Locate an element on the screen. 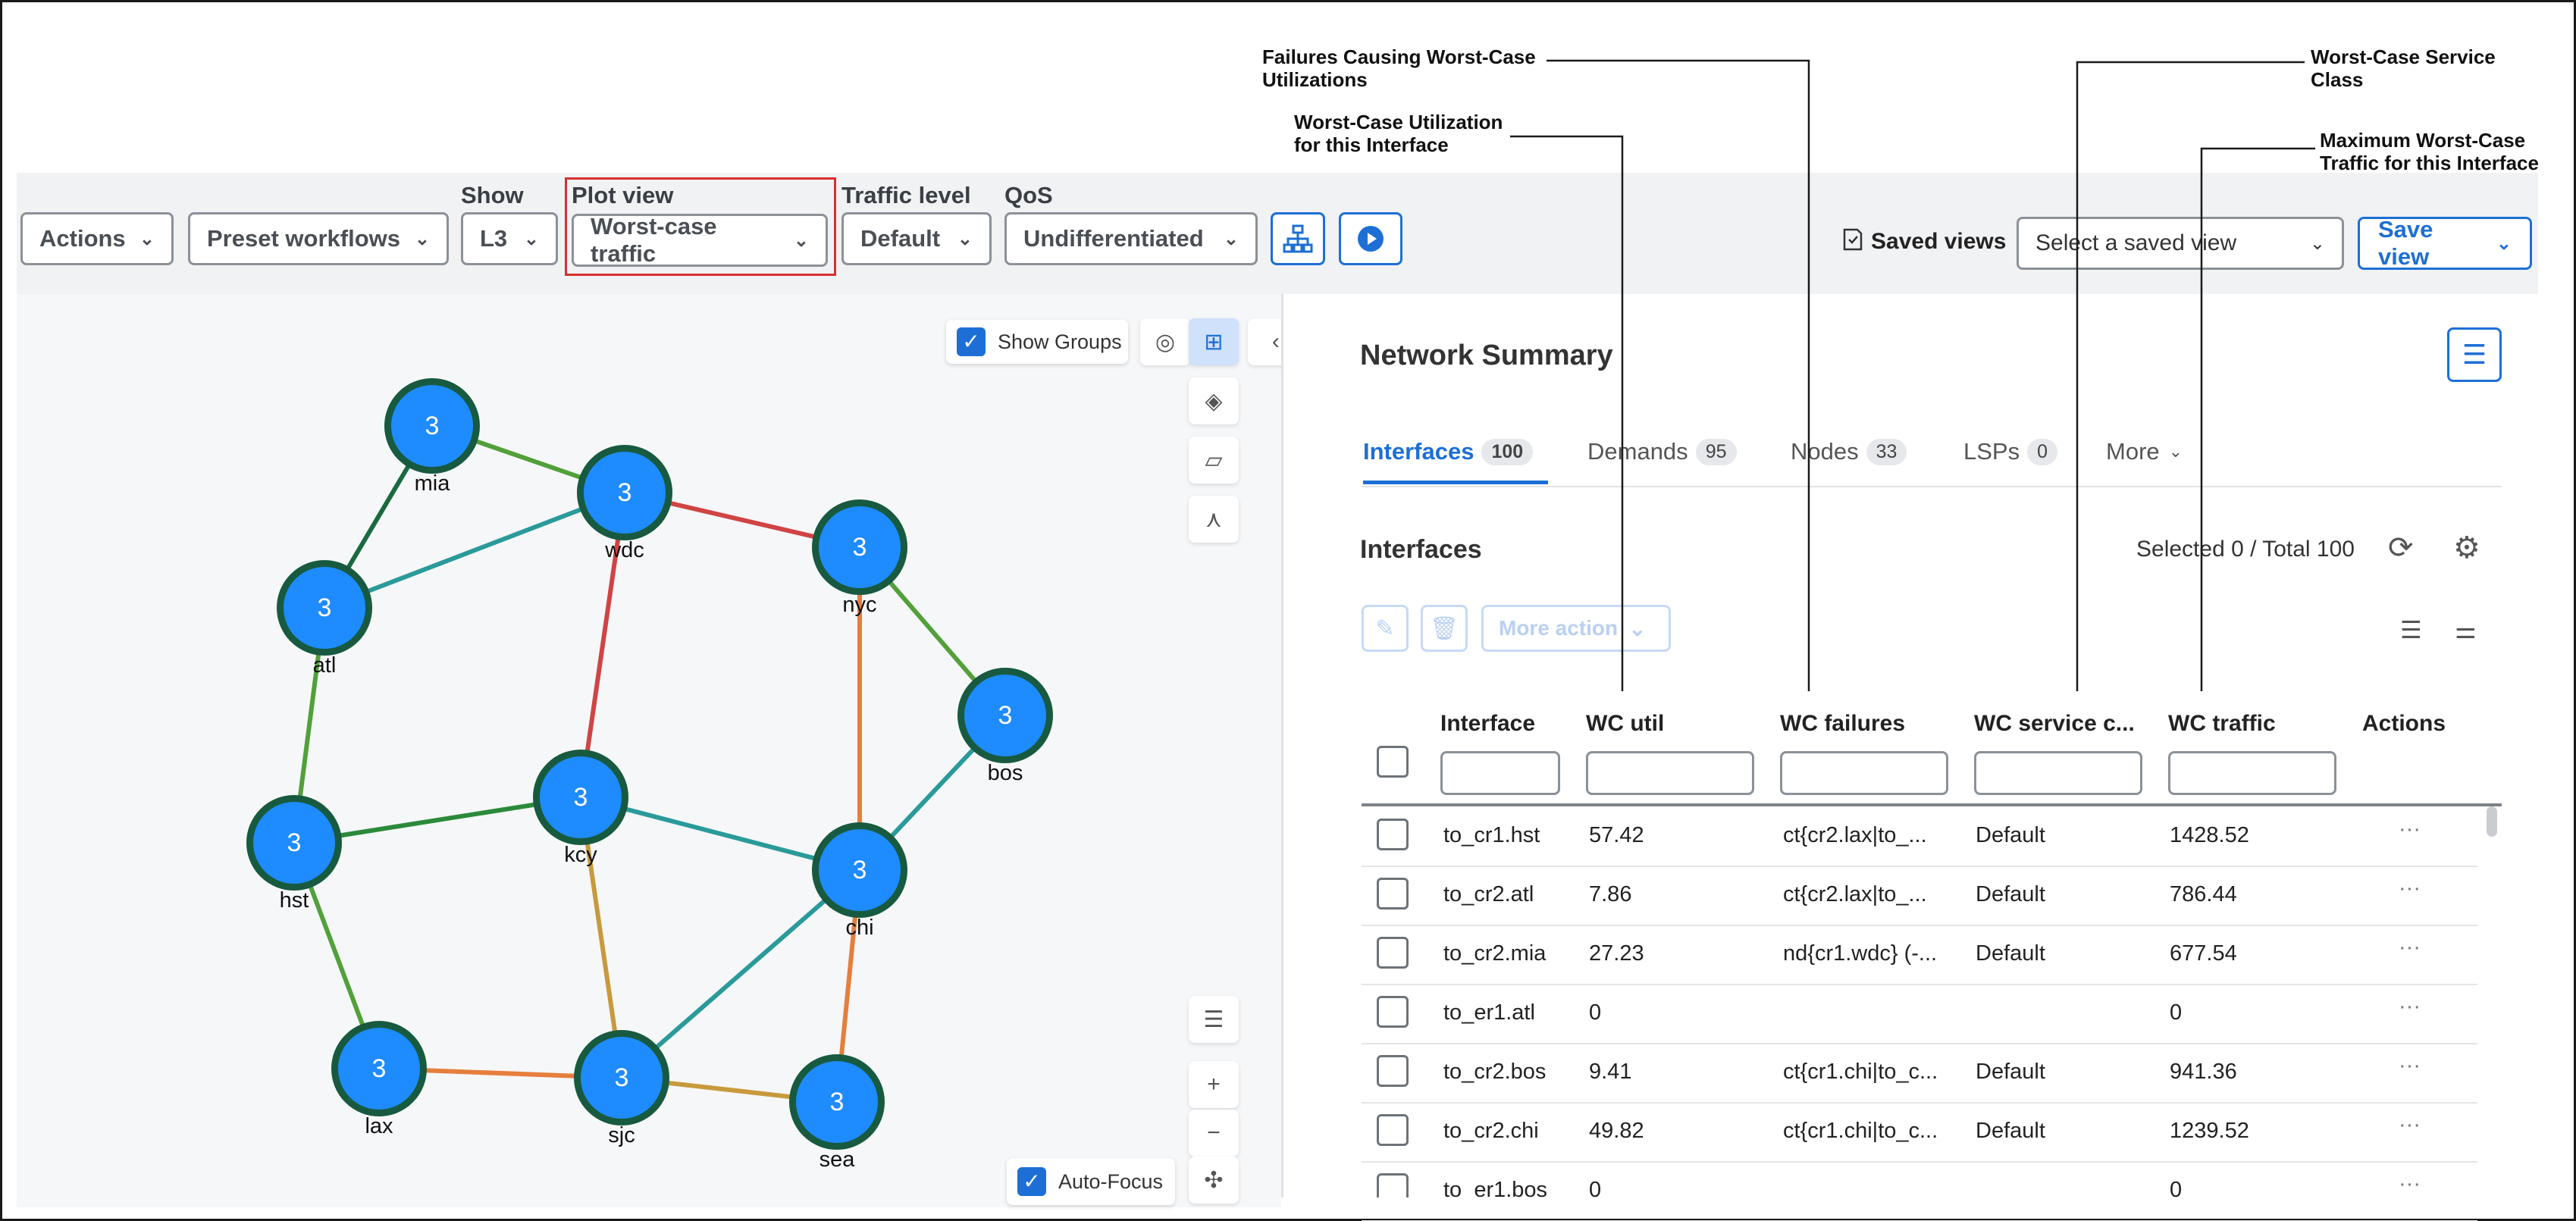 This screenshot has width=2576, height=1221. tab-lsps: LSPs 0 is located at coordinates (2011, 451).